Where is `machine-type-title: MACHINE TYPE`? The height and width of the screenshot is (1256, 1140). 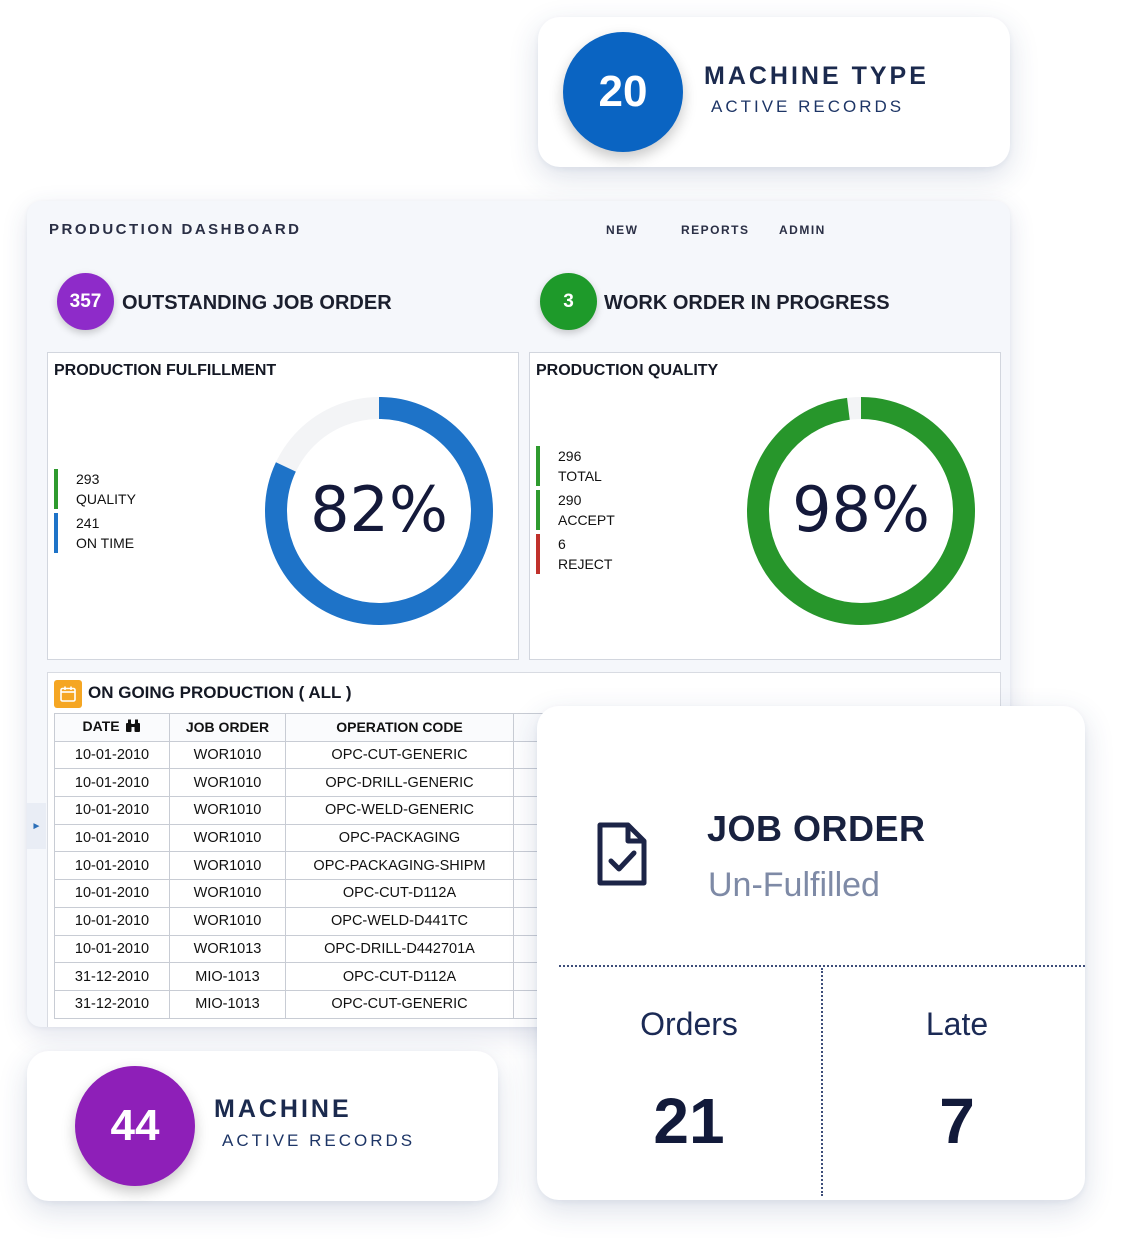
machine-type-title: MACHINE TYPE is located at coordinates (816, 76).